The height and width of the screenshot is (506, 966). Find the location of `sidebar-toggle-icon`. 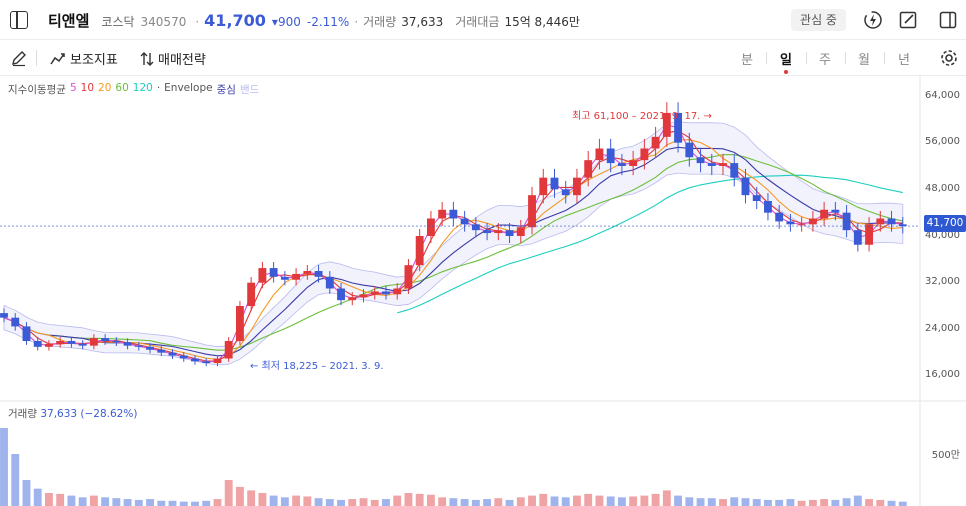

sidebar-toggle-icon is located at coordinates (19, 20).